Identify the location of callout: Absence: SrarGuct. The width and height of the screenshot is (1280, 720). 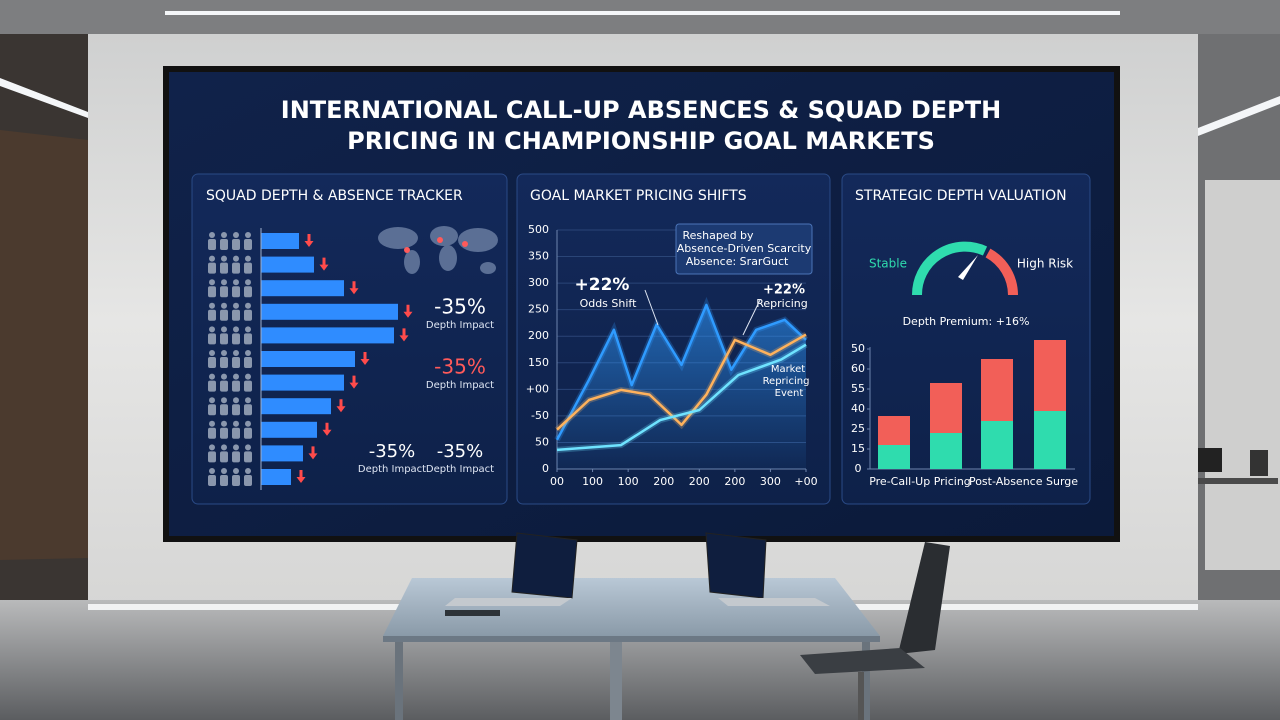
(737, 261).